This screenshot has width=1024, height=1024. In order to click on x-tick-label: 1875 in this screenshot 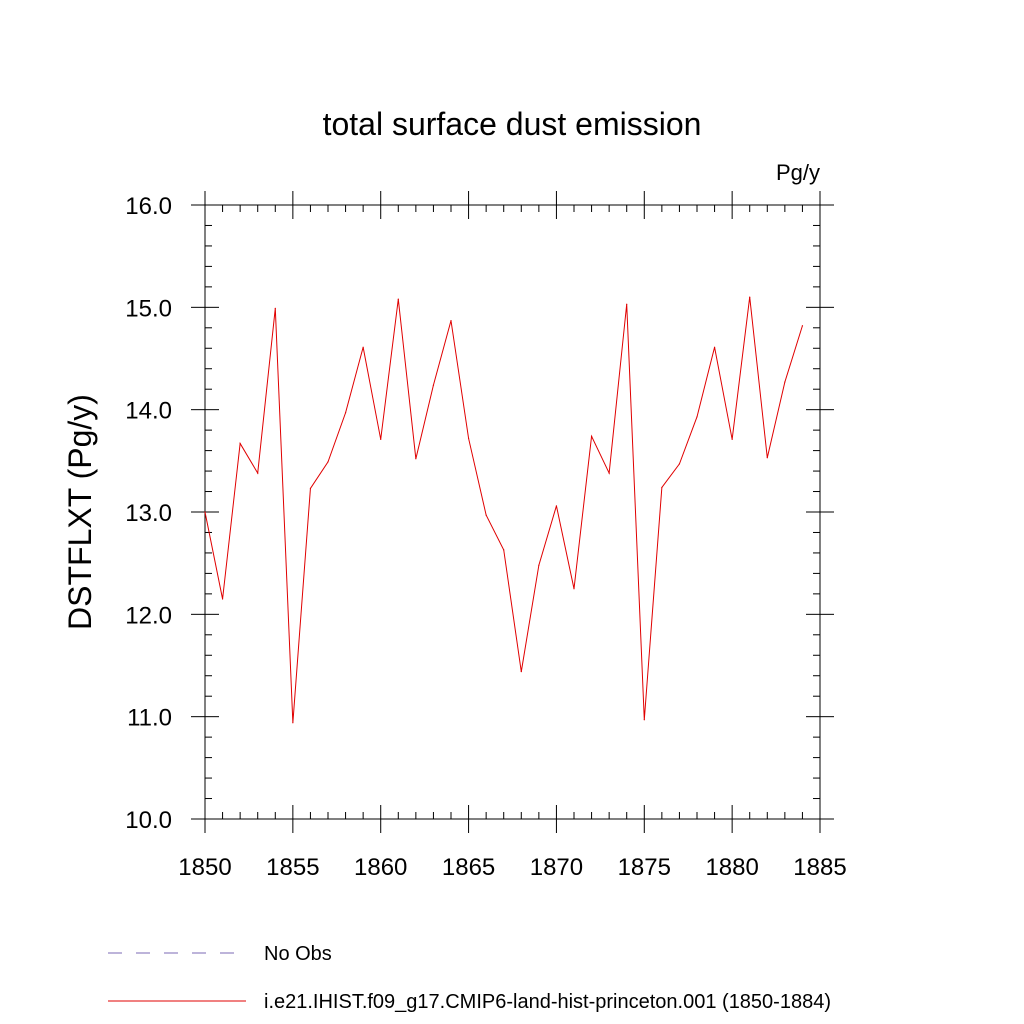, I will do `click(644, 867)`.